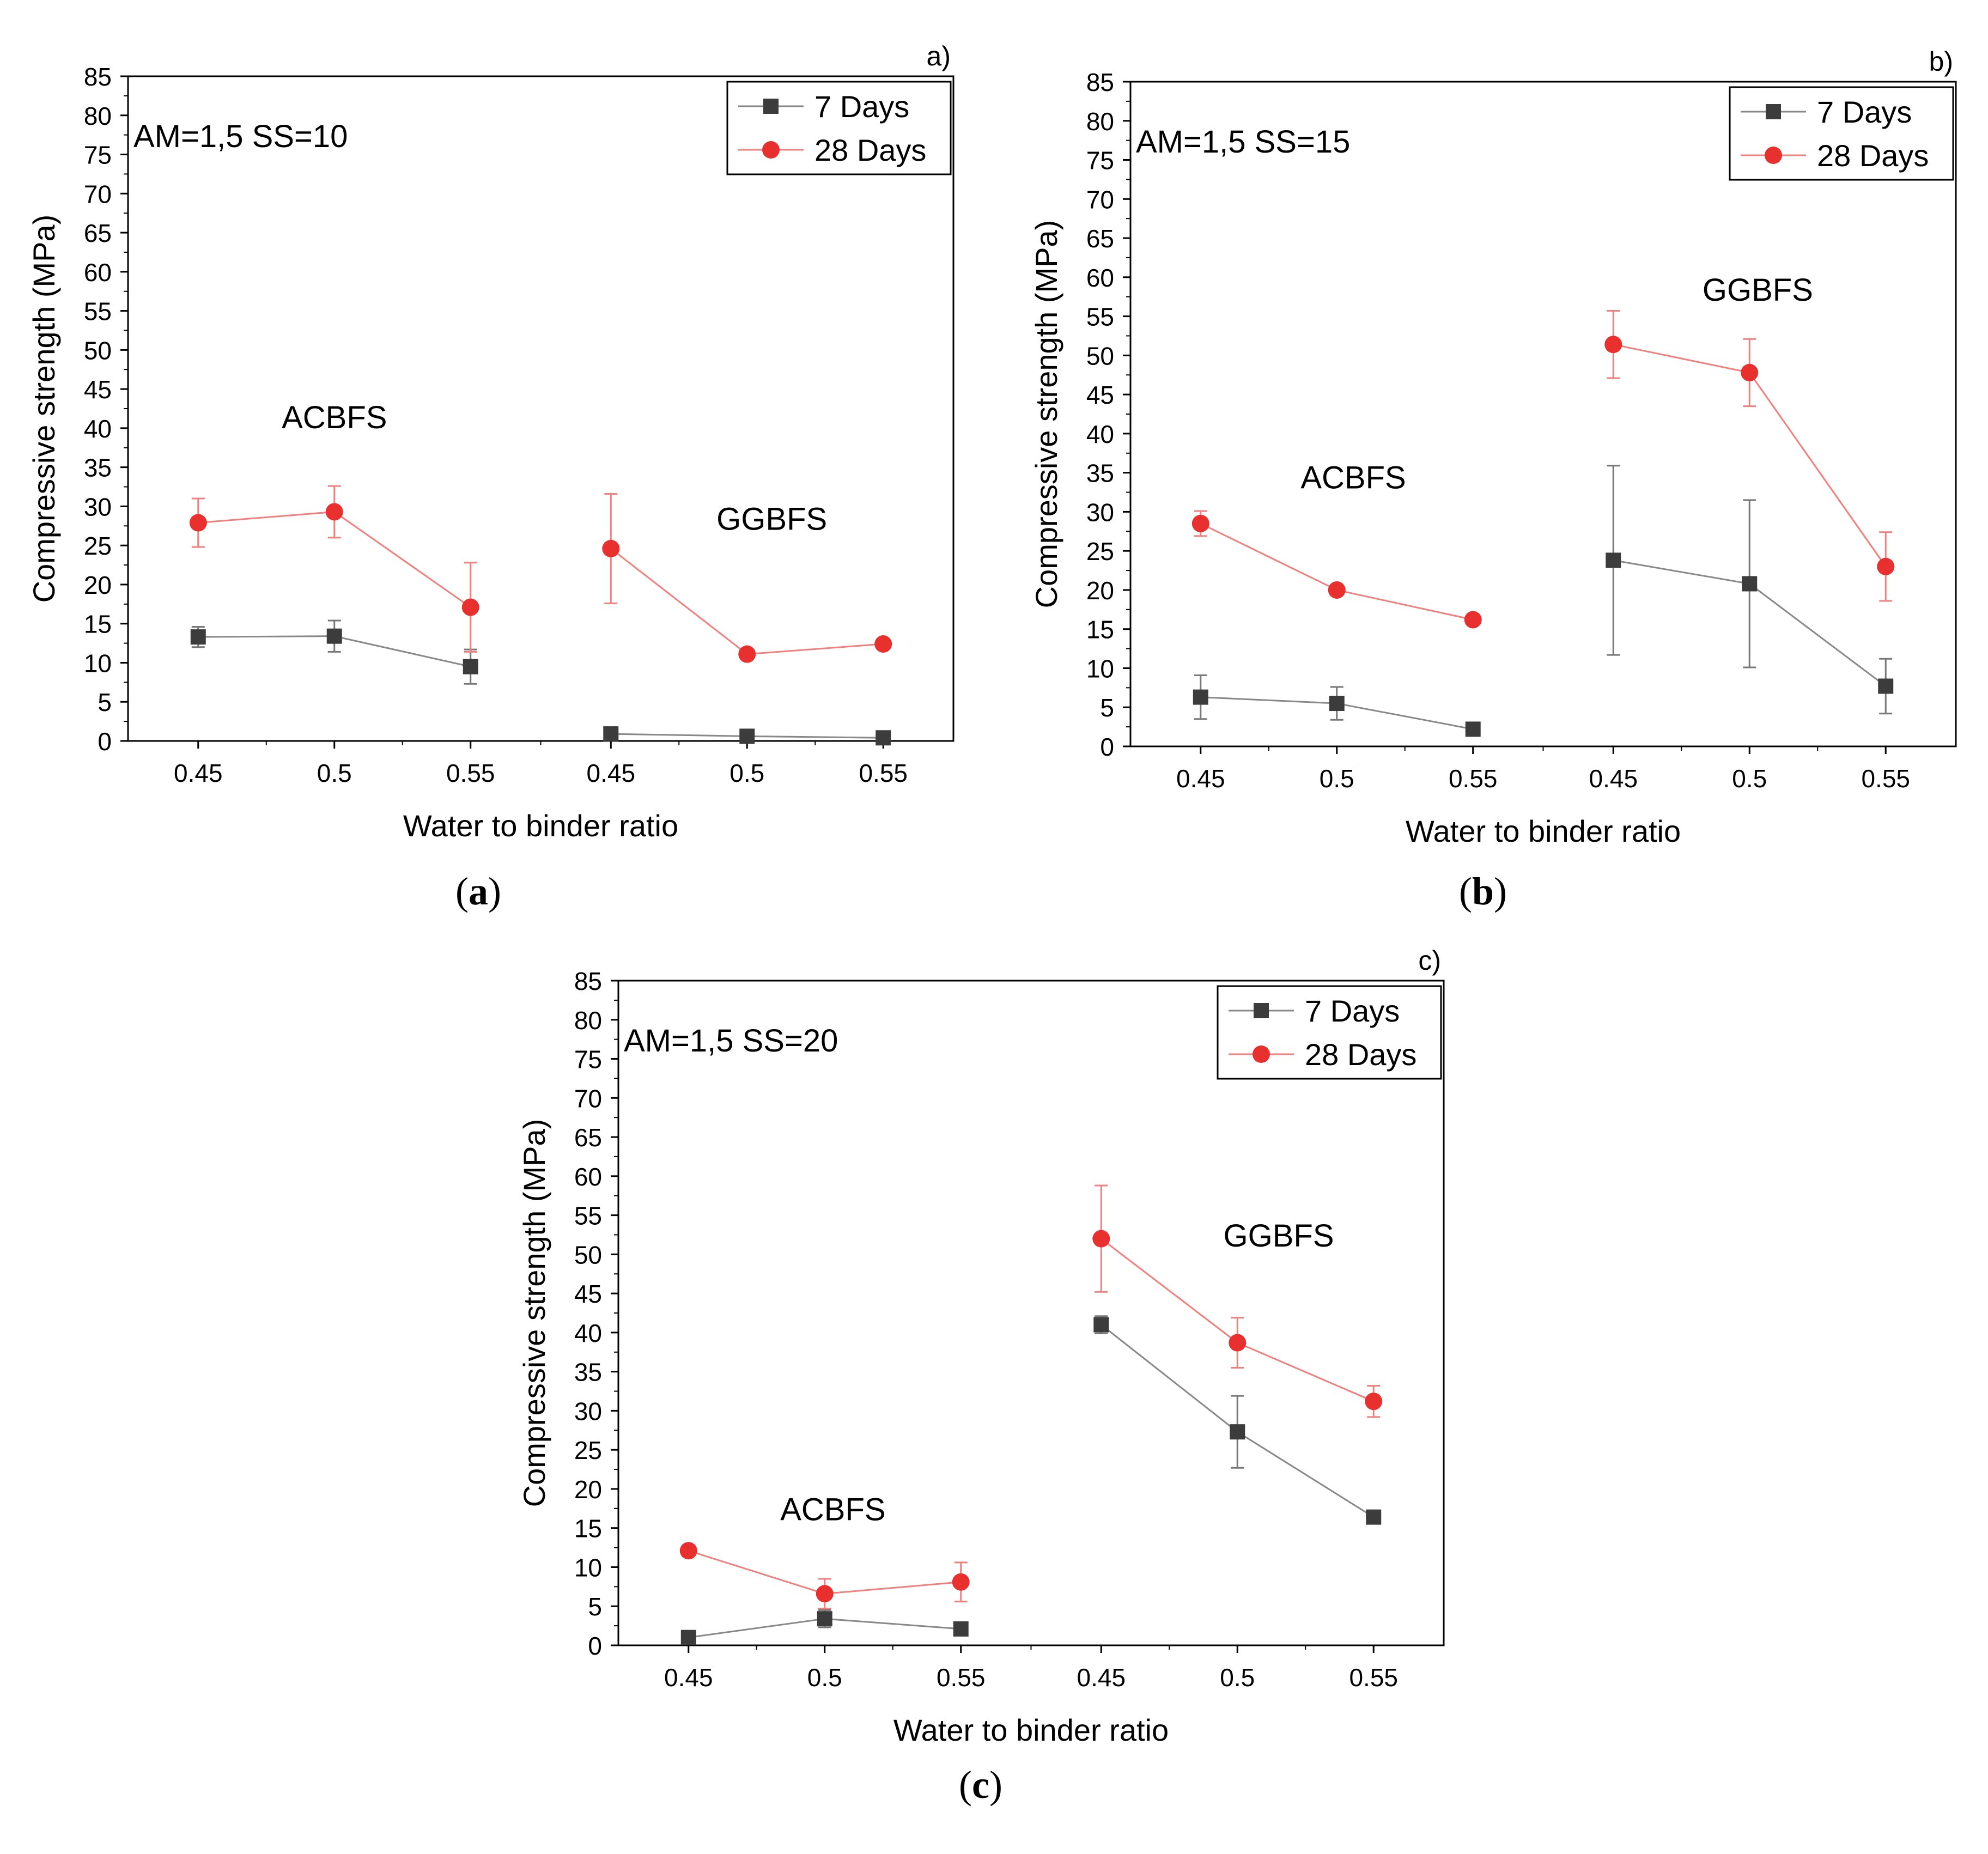 The image size is (1988, 1854). Describe the element at coordinates (1483, 891) in the screenshot. I see `caption-letter: b` at that location.